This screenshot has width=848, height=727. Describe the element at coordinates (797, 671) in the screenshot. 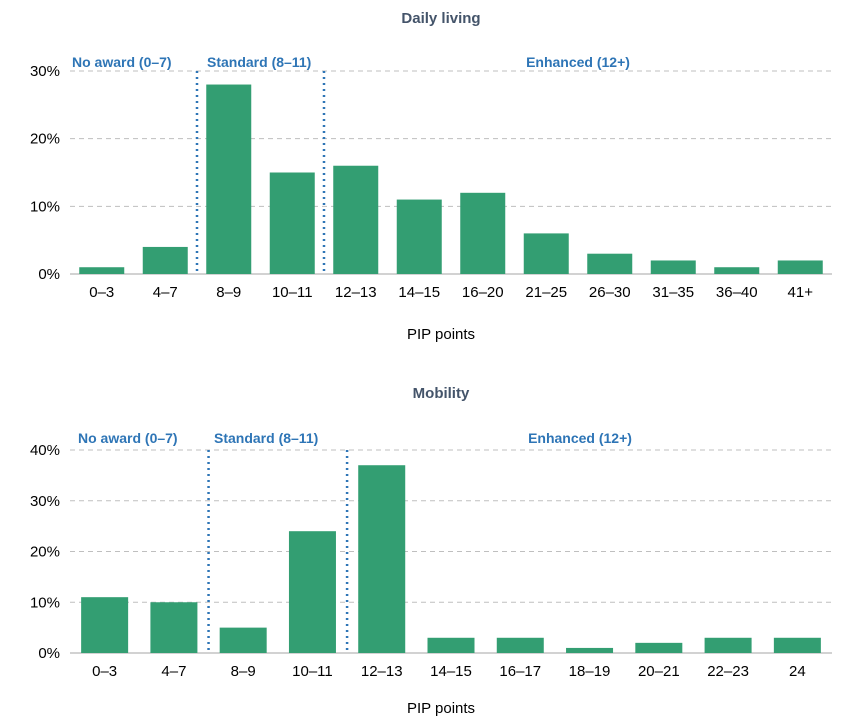

I see `mobility-x-tick-label: 24` at that location.